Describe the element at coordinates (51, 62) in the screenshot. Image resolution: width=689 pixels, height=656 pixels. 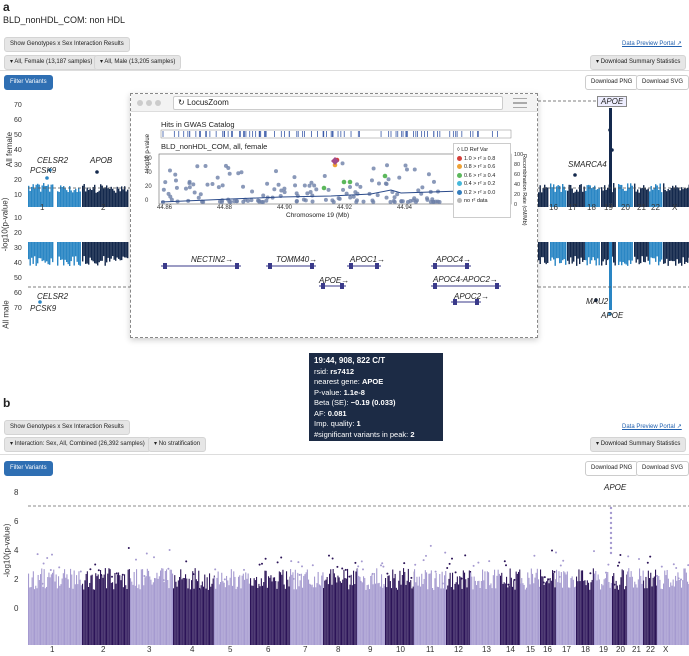
I see `female-select: ▾ All, Female (13,187 samples)` at that location.